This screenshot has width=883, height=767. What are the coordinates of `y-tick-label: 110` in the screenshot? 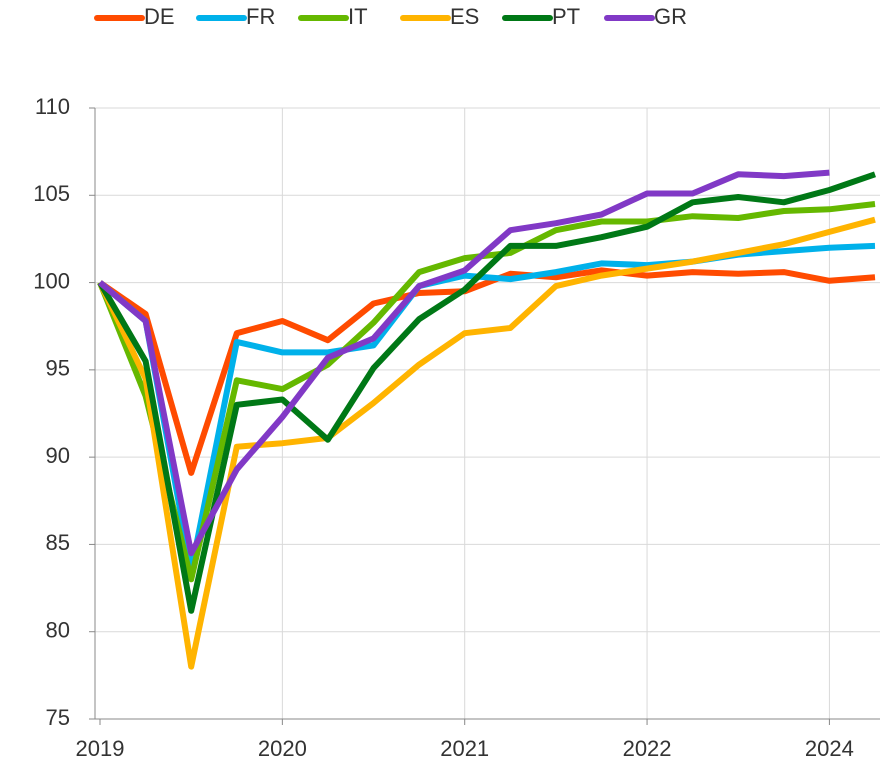 It's located at (52, 106).